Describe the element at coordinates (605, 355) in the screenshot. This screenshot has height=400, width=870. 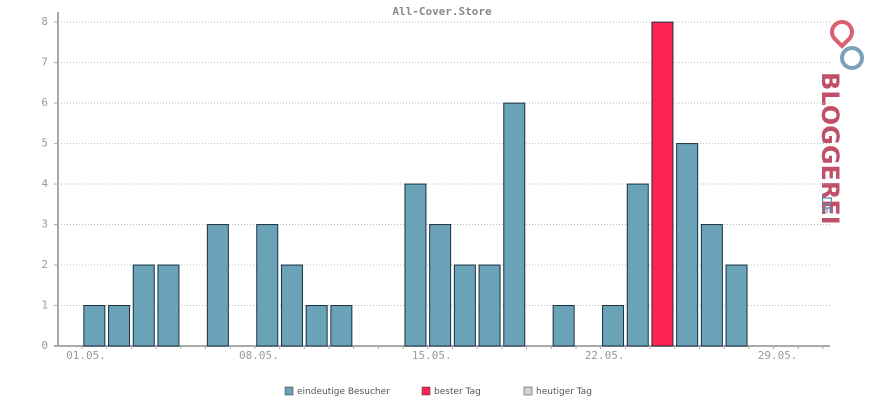
I see `x-tick-label: 22.05.` at that location.